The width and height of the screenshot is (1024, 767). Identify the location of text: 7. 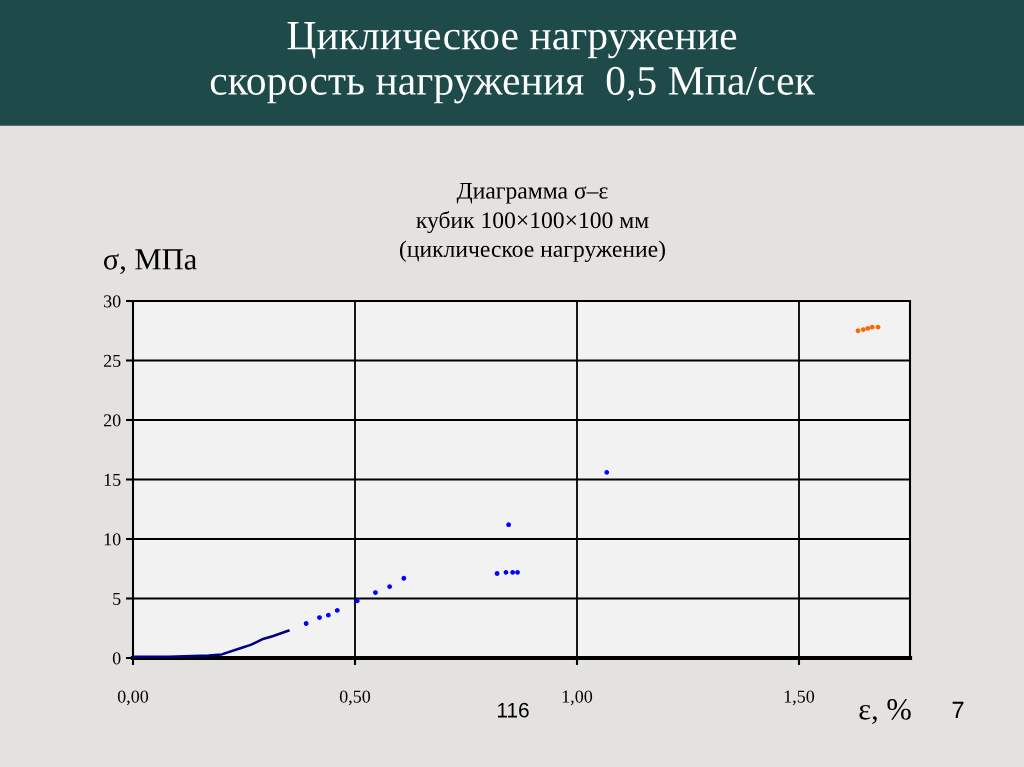
(958, 710).